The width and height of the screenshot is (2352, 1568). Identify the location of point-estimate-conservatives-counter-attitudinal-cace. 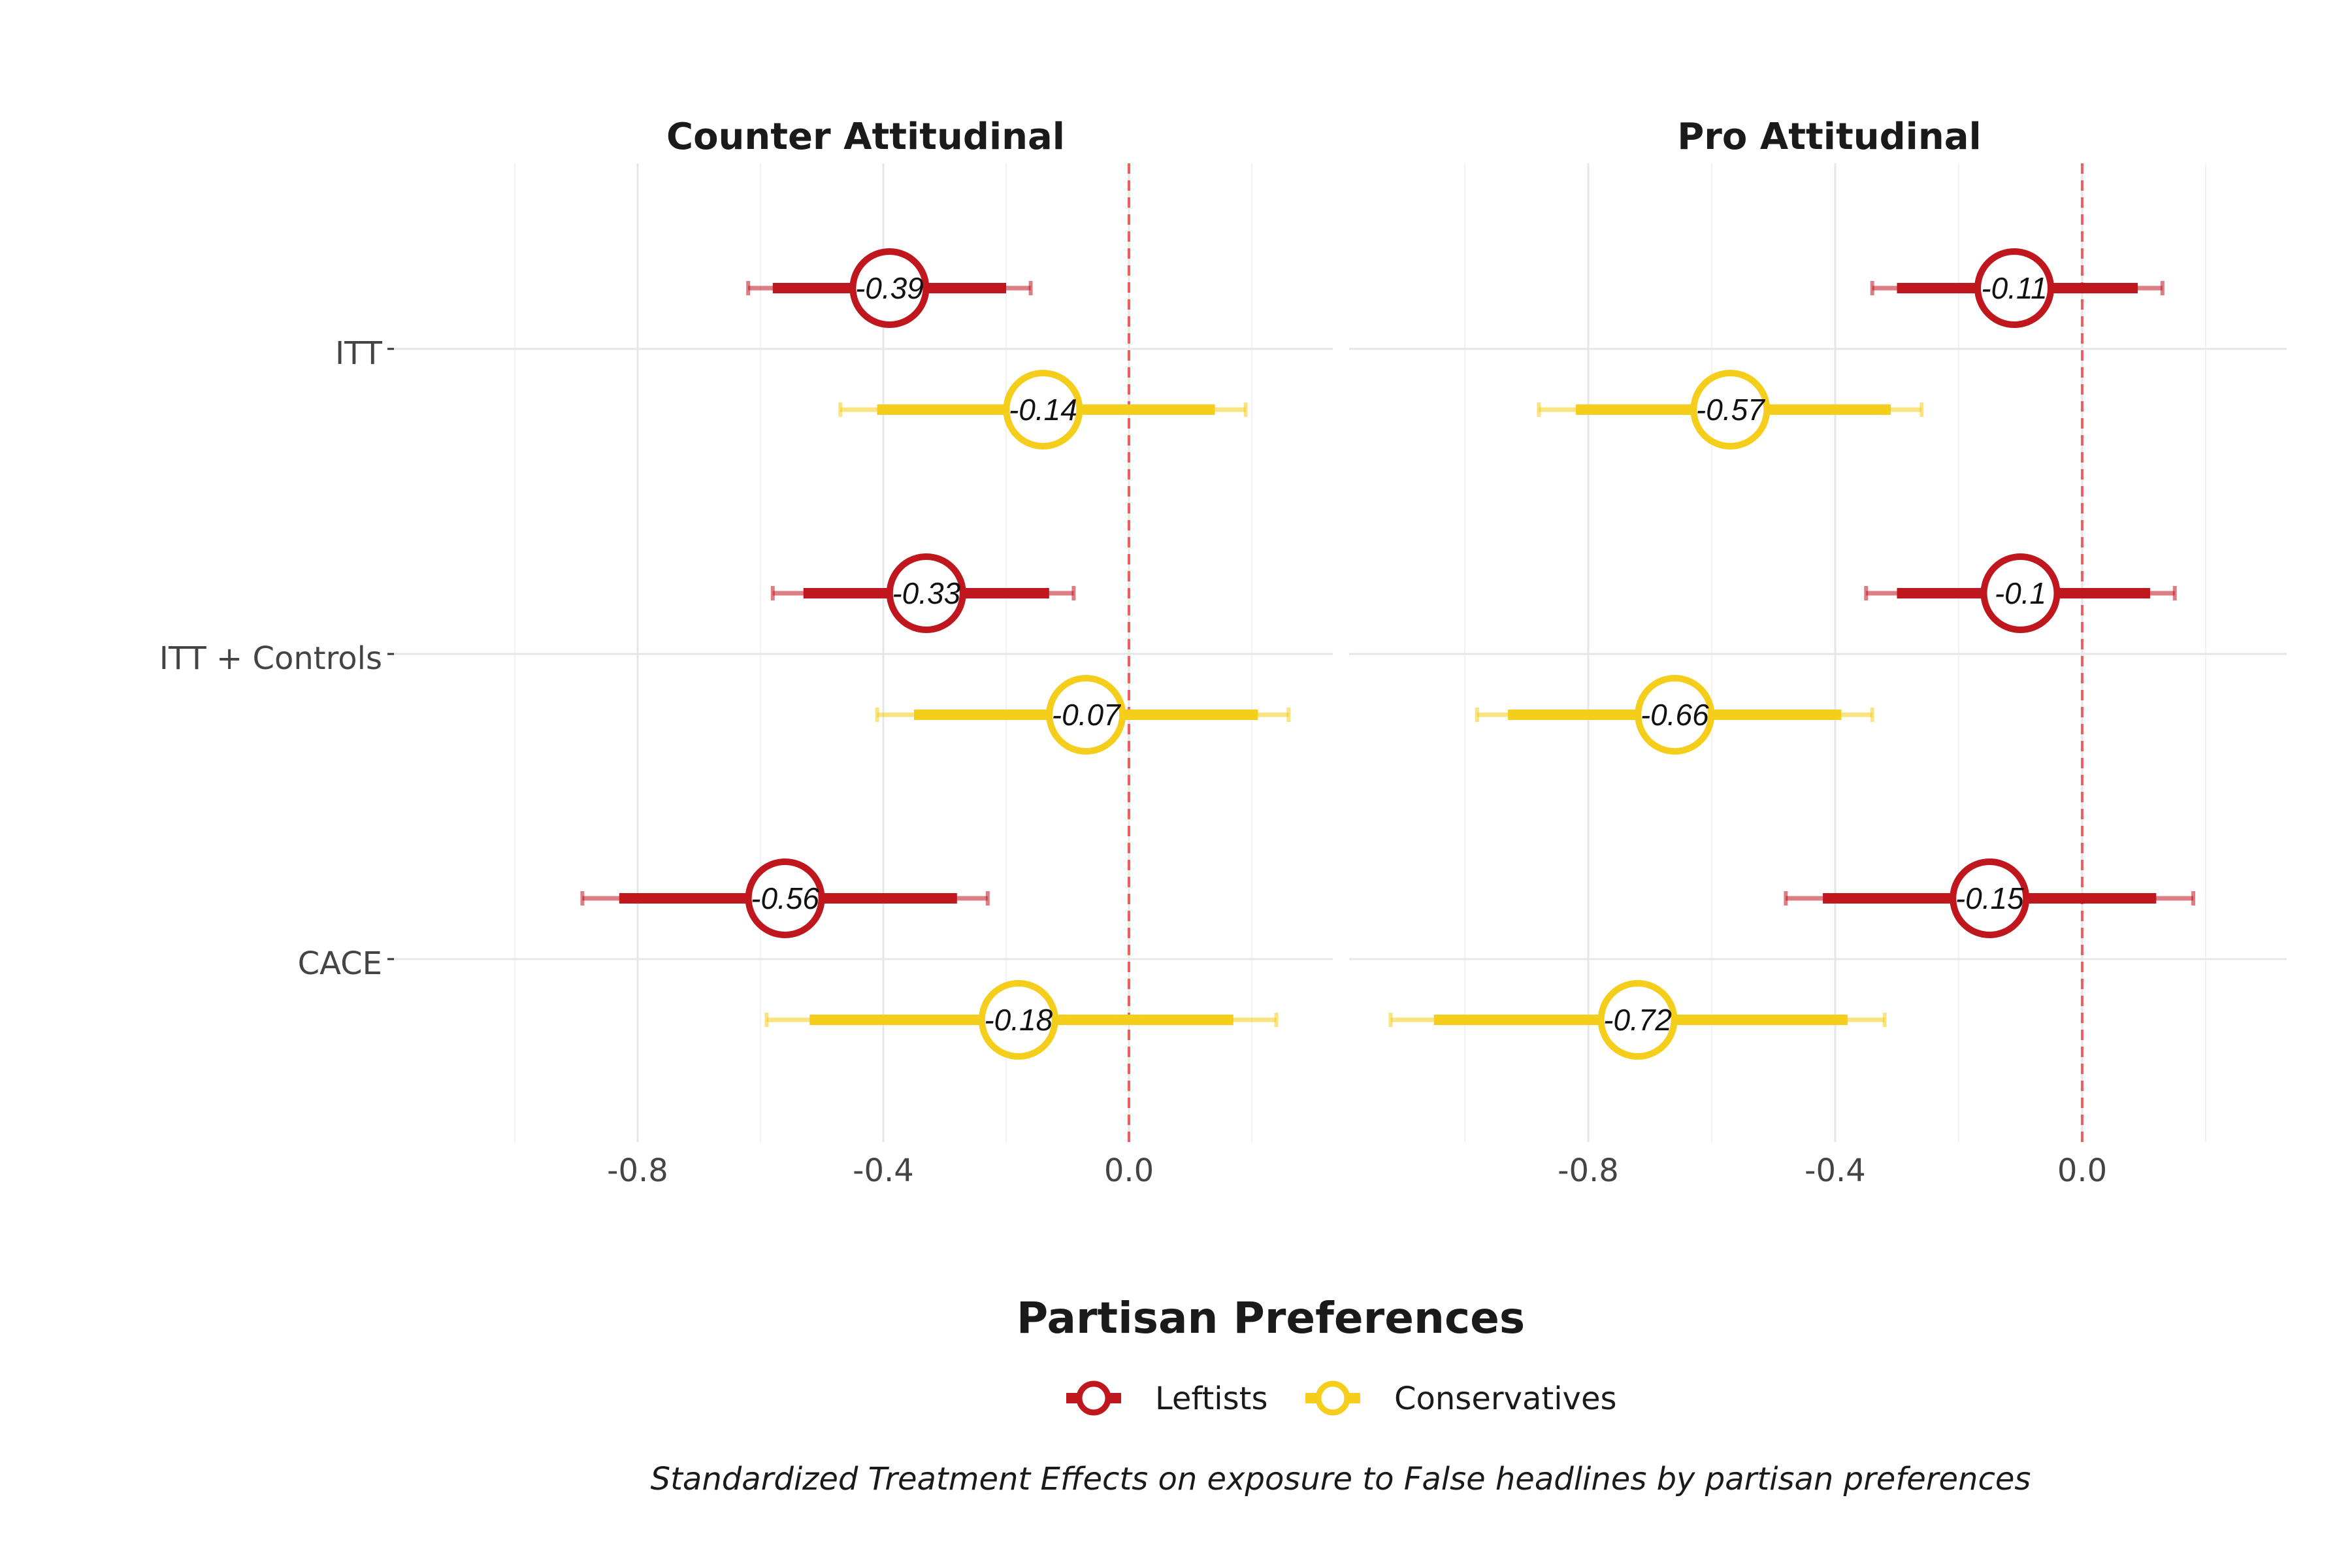
(1018, 1020).